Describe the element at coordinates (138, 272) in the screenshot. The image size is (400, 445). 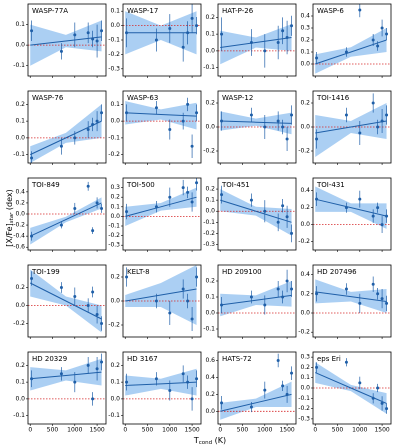
I see `panel-title: KELT-8` at that location.